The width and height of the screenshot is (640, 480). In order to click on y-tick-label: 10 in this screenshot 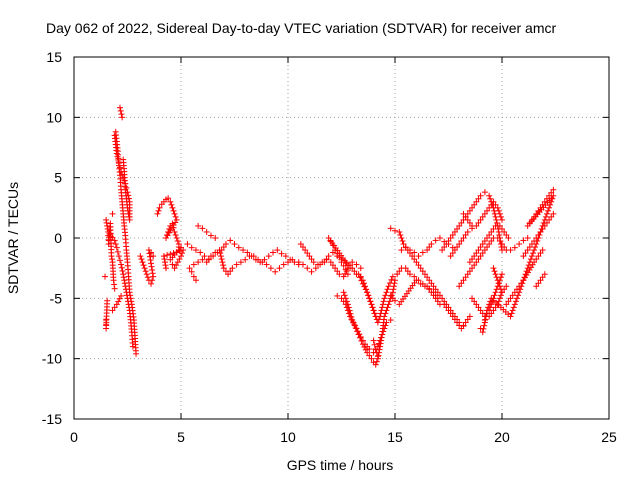, I will do `click(54, 117)`.